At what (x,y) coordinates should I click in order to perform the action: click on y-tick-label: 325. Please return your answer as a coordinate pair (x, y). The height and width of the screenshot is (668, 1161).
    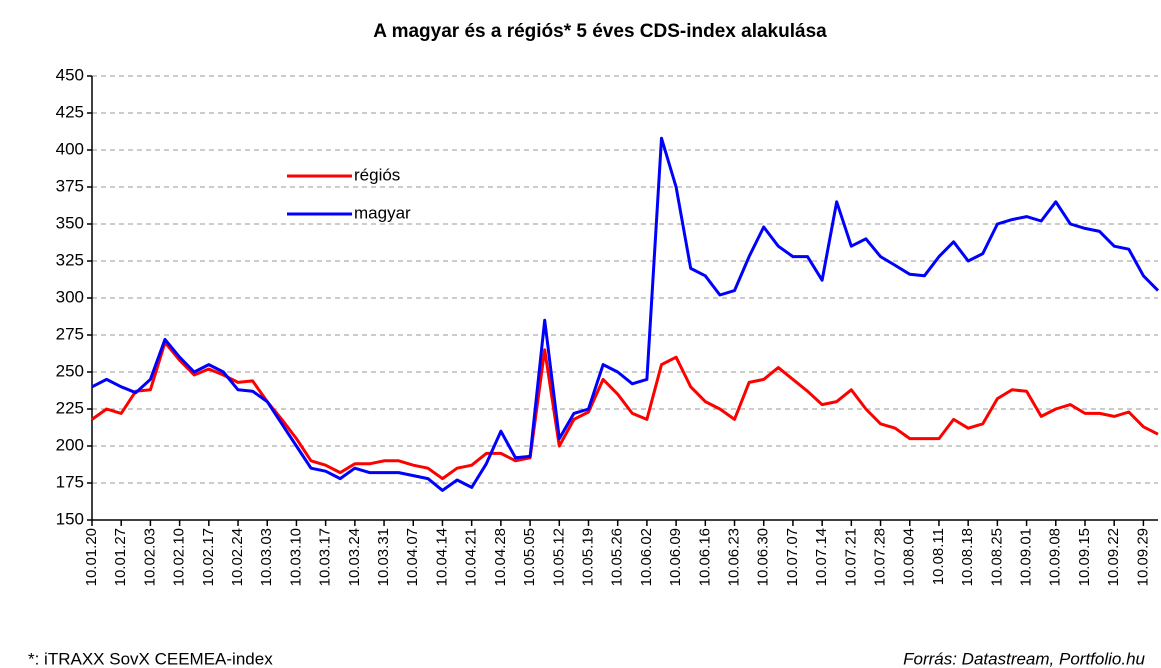
    Looking at the image, I should click on (70, 259).